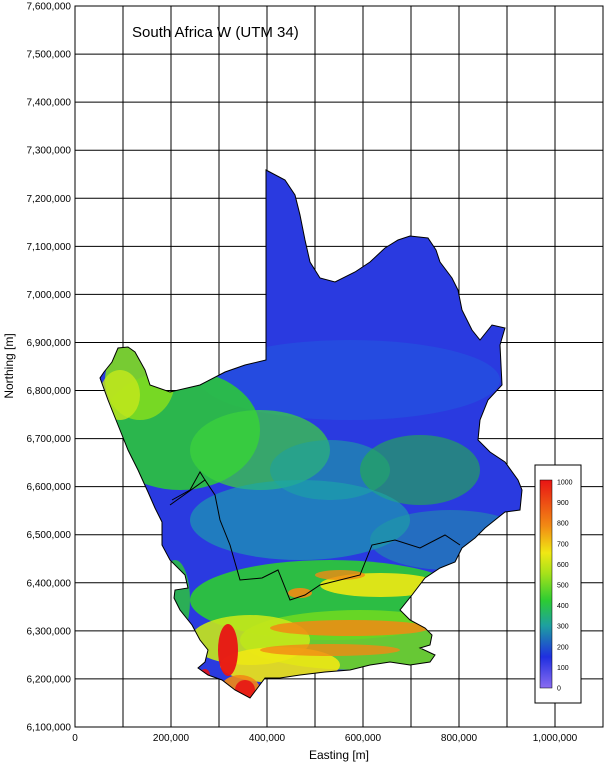 The image size is (605, 765). Describe the element at coordinates (215, 32) in the screenshot. I see `map-title: South Africa W (UTM 34)` at that location.